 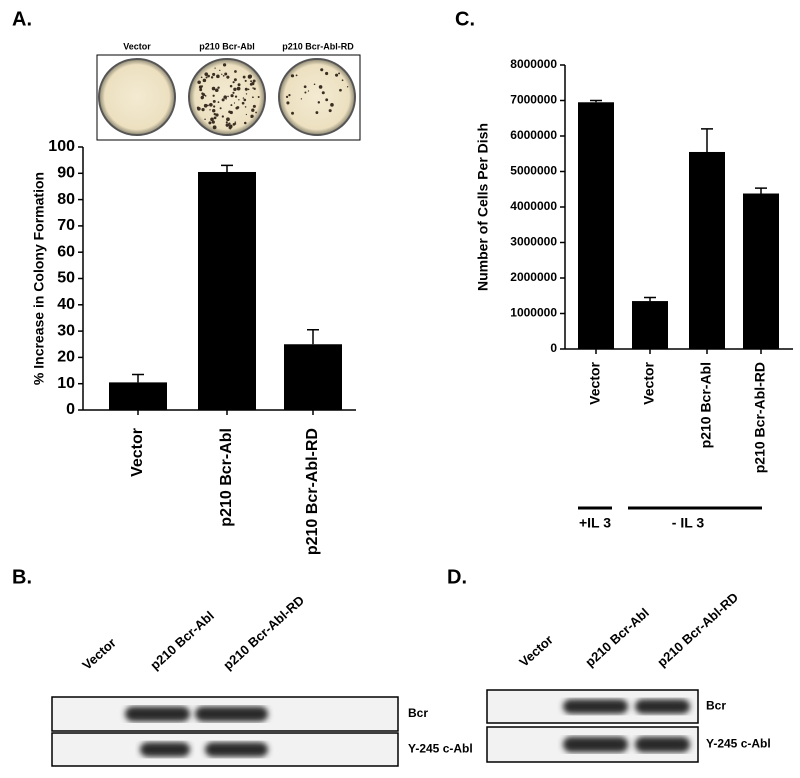 I want to click on y-tick-label: 6000000, so click(x=533, y=135).